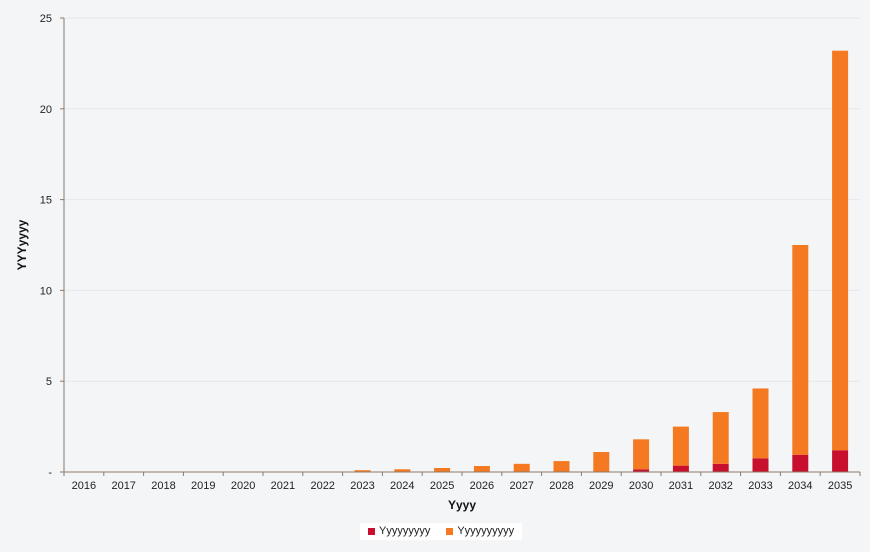 This screenshot has height=552, width=870. What do you see at coordinates (46, 291) in the screenshot?
I see `y-tick-label: 10` at bounding box center [46, 291].